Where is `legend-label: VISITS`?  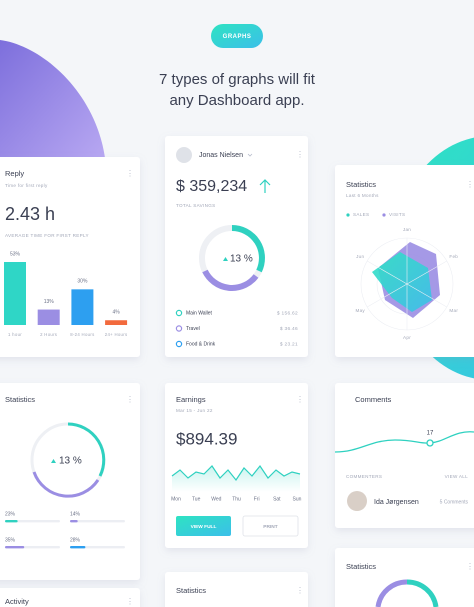 legend-label: VISITS is located at coordinates (397, 214).